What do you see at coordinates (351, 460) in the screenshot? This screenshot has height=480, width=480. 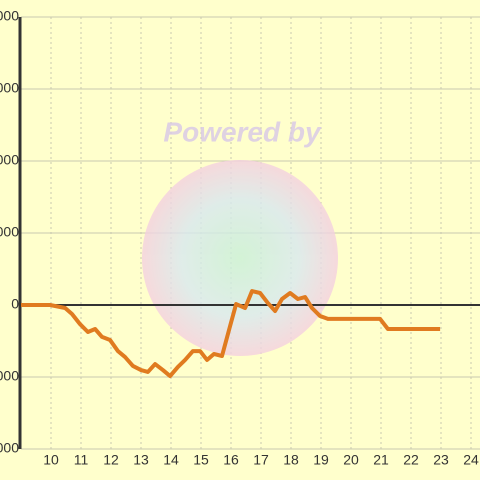 I see `x-tick-label: 20` at bounding box center [351, 460].